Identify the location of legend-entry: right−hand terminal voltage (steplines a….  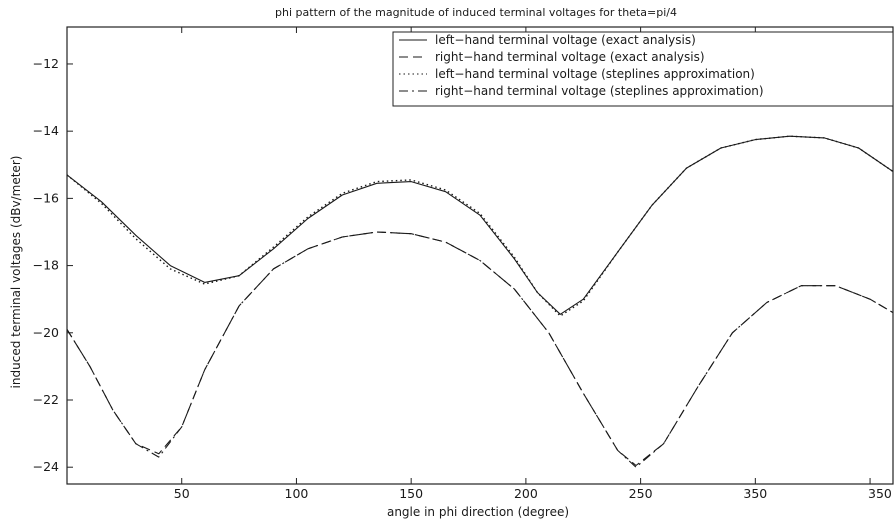
(599, 91).